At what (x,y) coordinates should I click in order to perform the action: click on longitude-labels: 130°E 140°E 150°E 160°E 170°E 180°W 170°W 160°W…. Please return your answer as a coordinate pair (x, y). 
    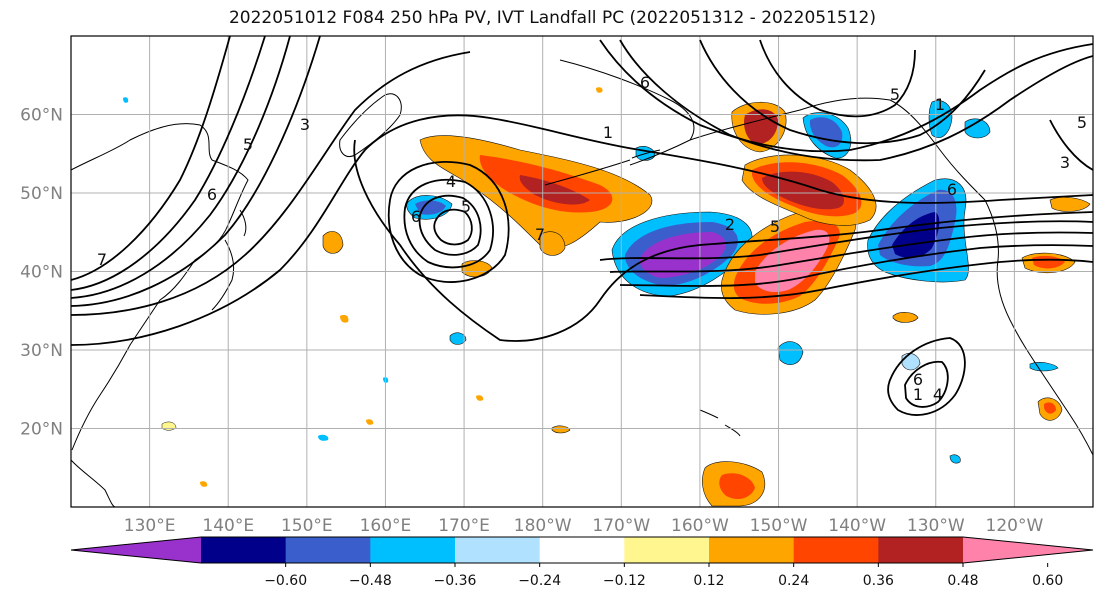
    Looking at the image, I should click on (584, 526).